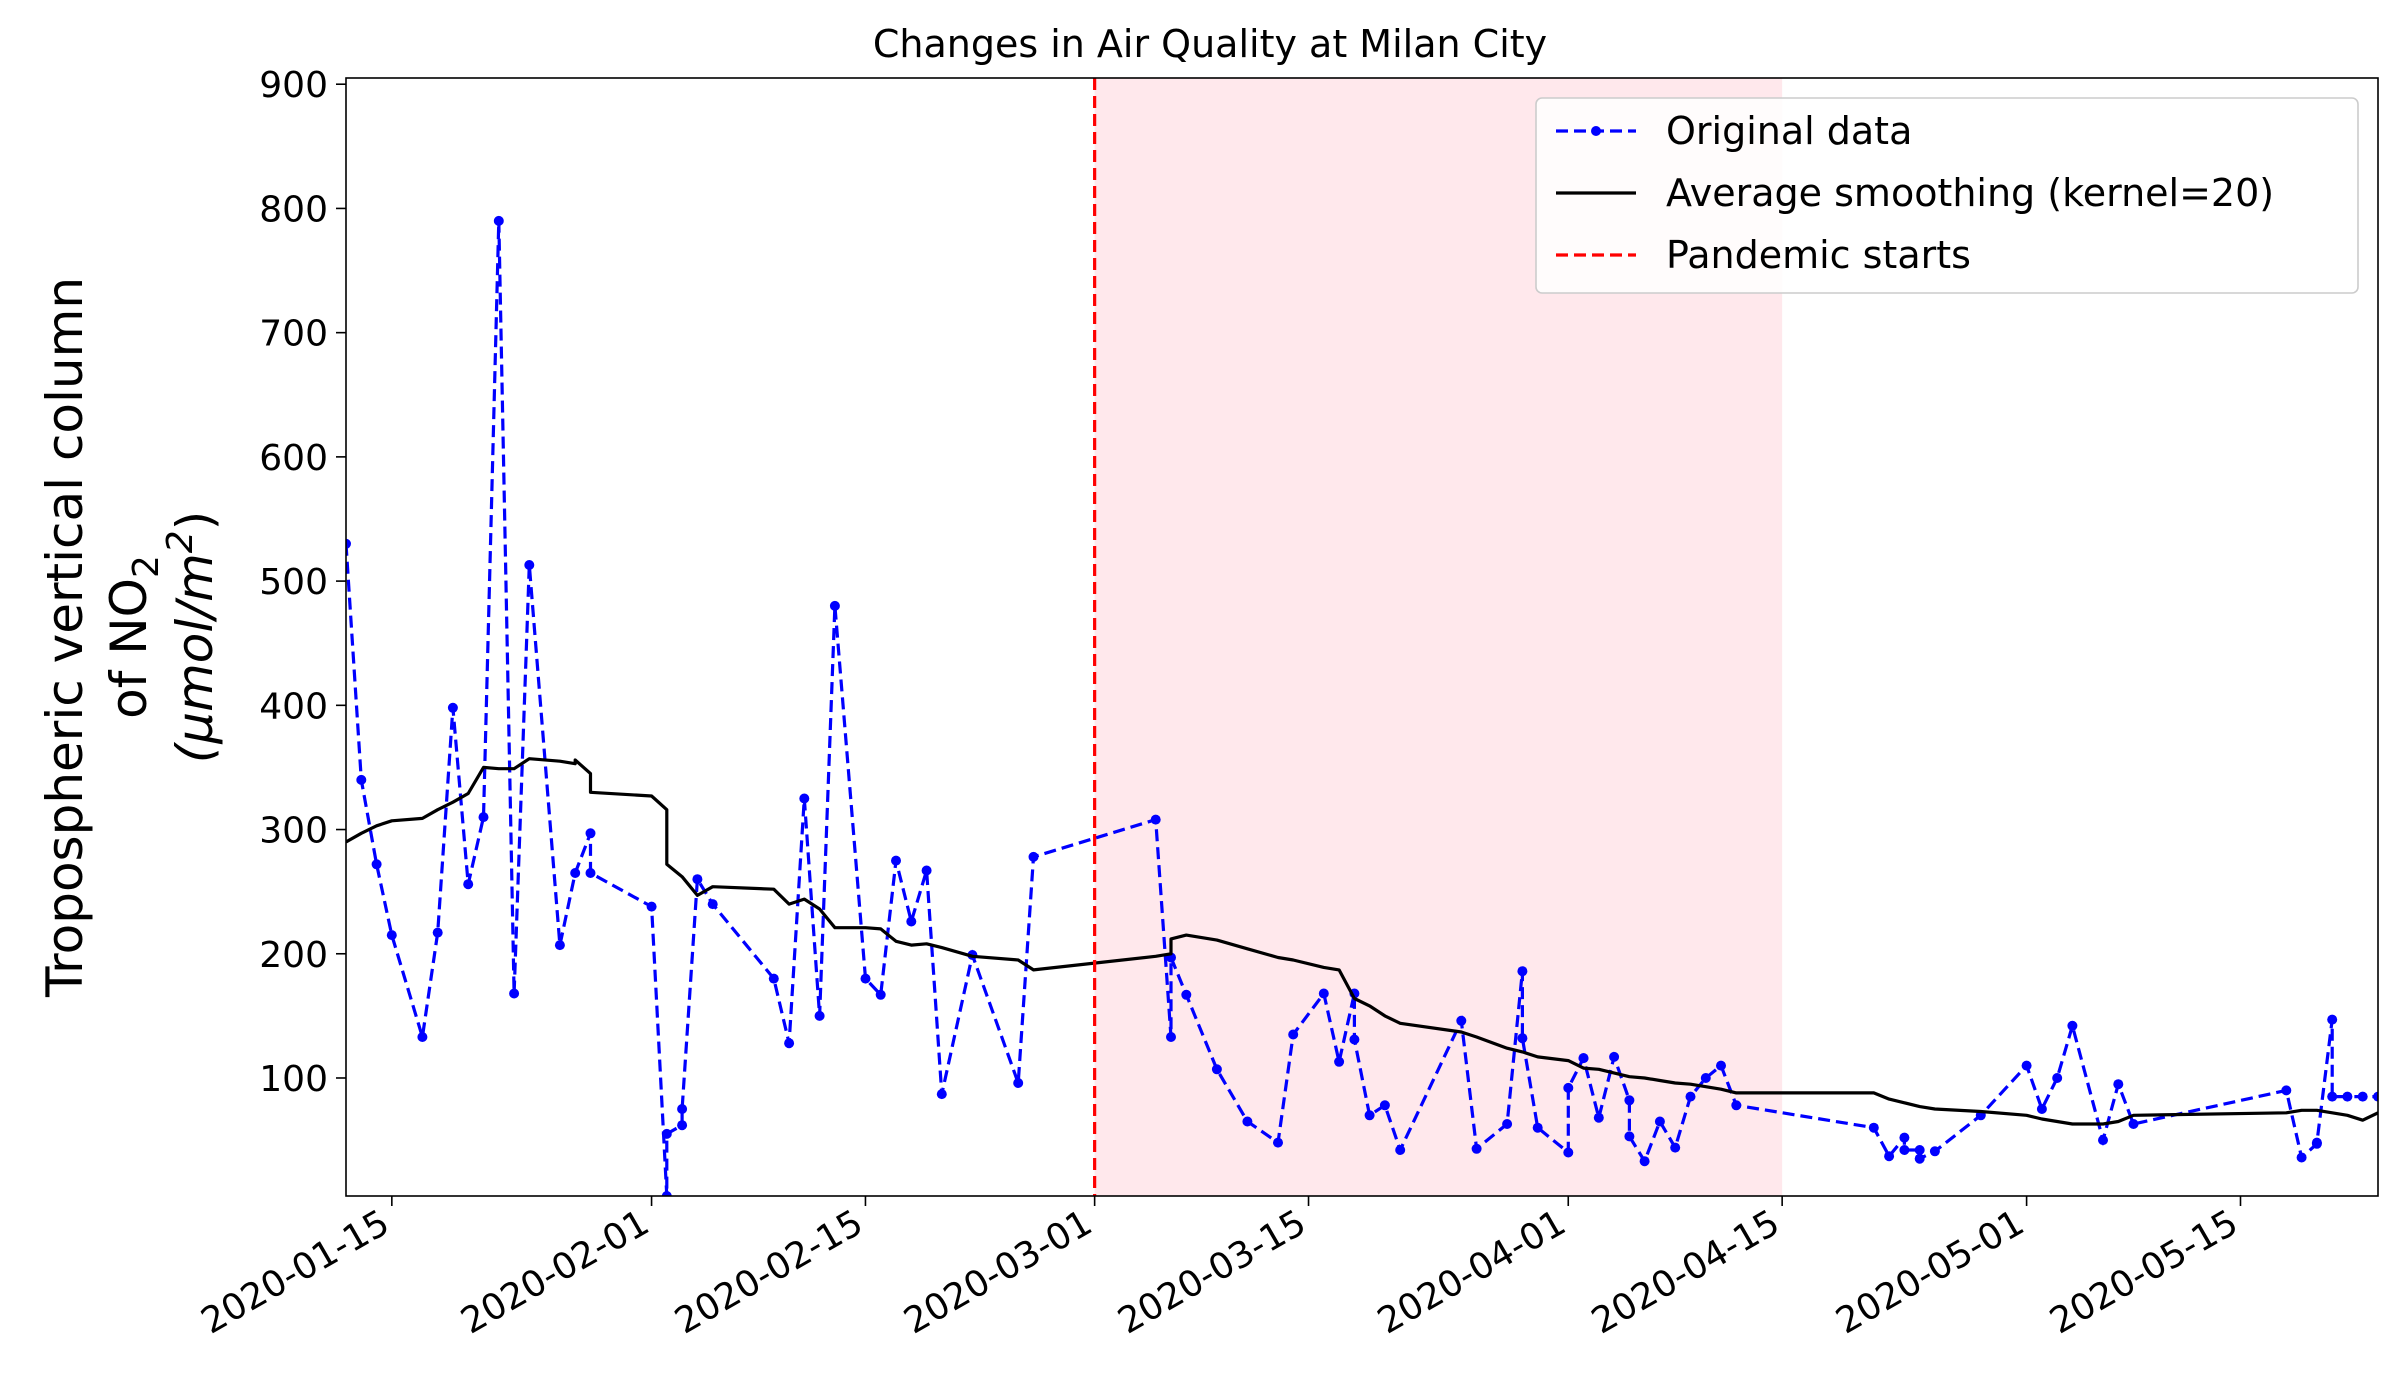  Describe the element at coordinates (1210, 44) in the screenshot. I see `chart-title: Changes in Air Quality at Milan City` at that location.